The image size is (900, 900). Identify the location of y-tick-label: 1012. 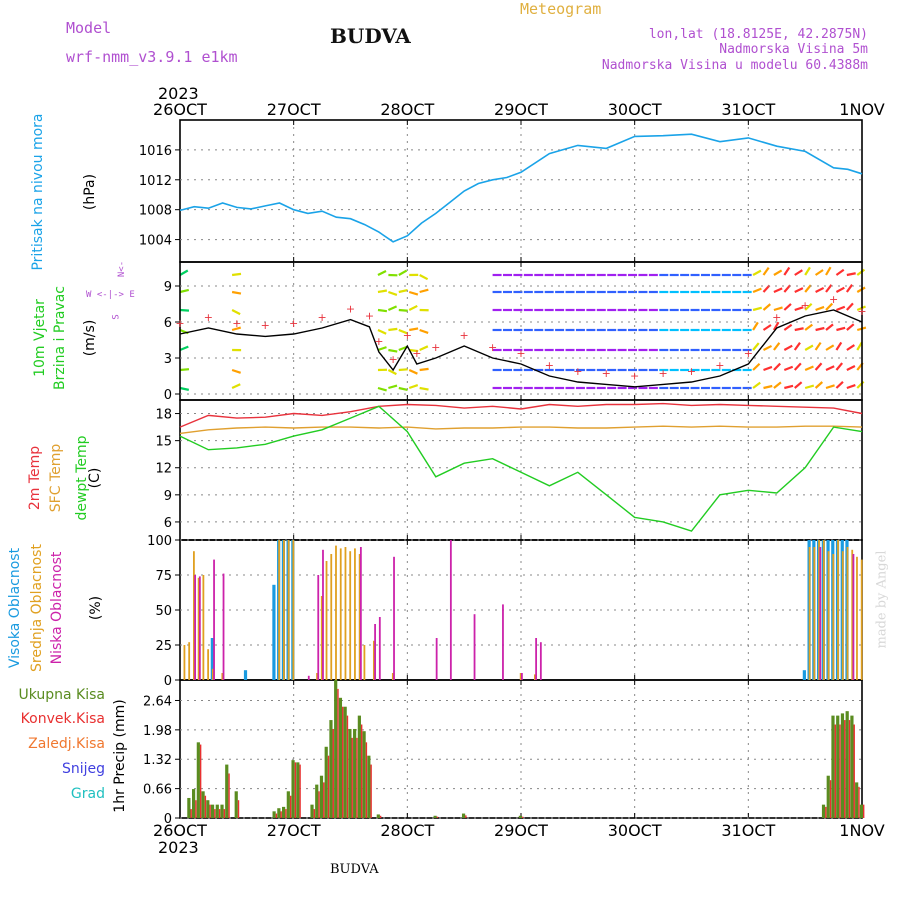
(155, 181).